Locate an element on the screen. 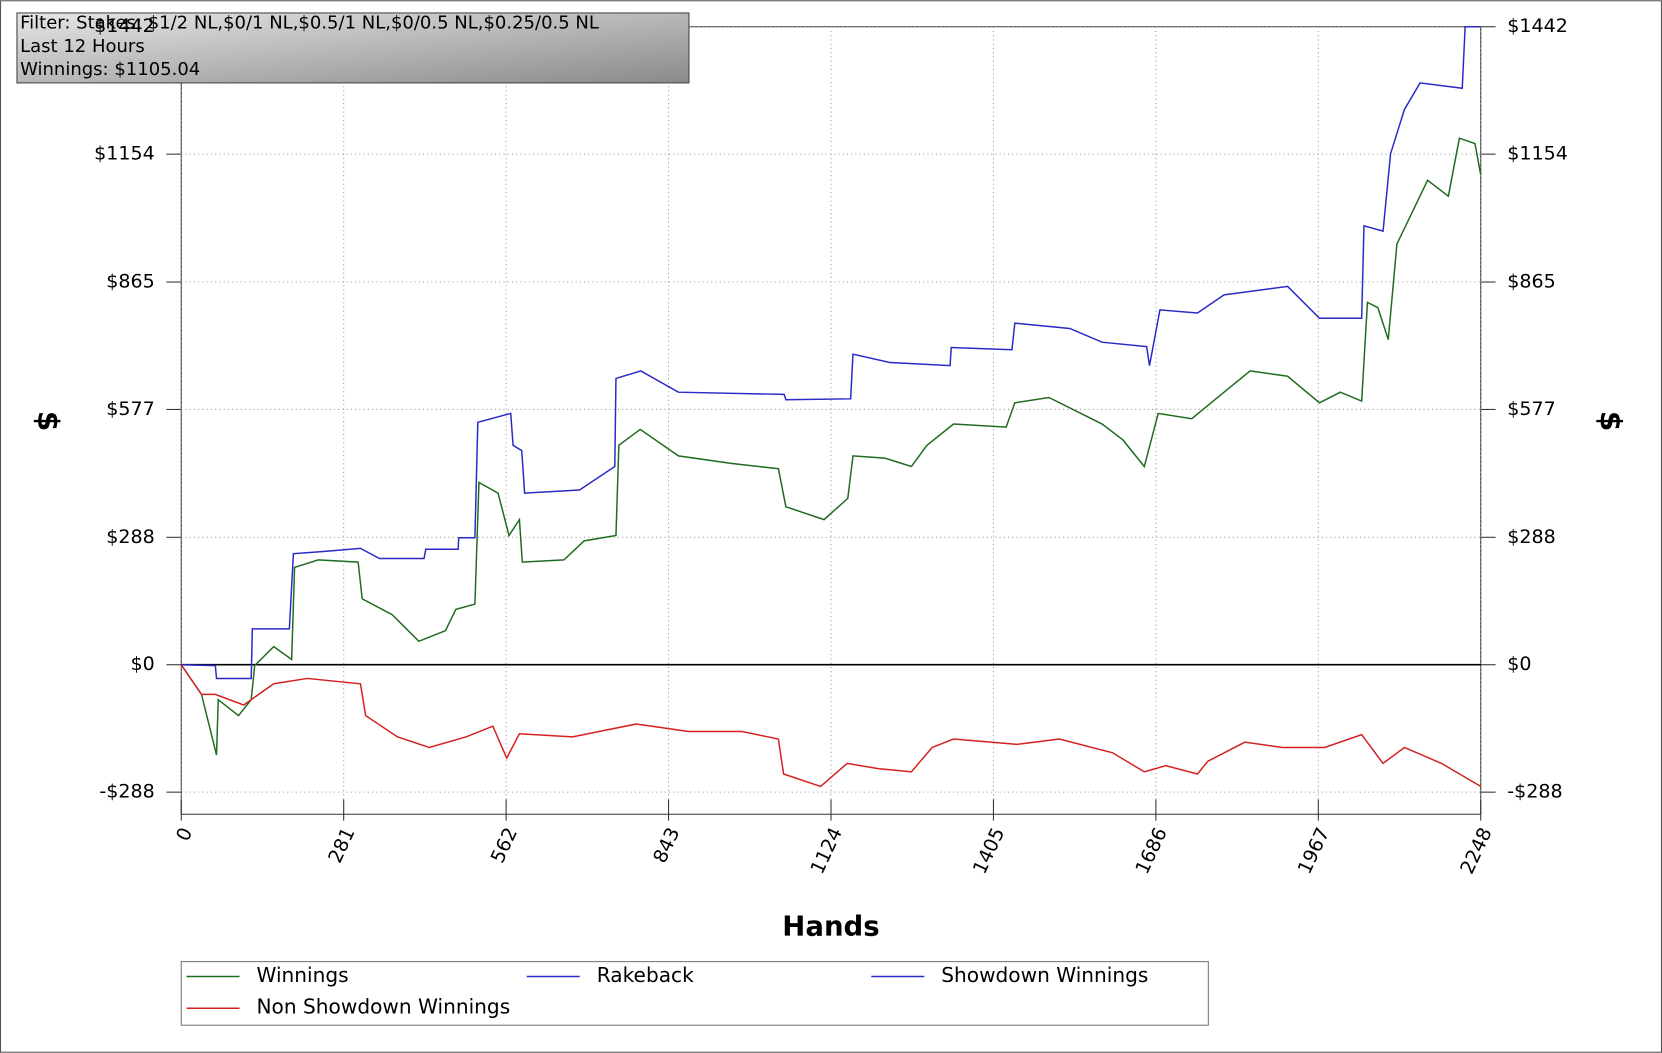  y-tick-label: $288 is located at coordinates (130, 537).